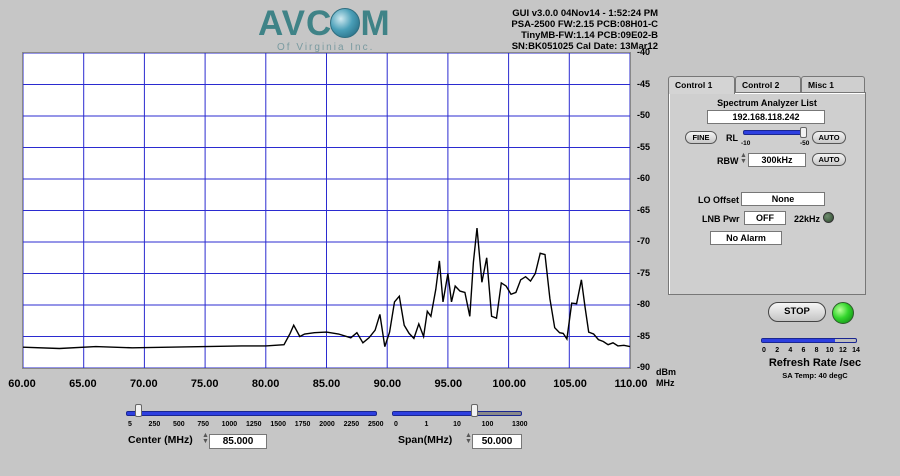 The image size is (900, 476). What do you see at coordinates (425, 440) in the screenshot?
I see `span-mhz-label: Span(MHz)` at bounding box center [425, 440].